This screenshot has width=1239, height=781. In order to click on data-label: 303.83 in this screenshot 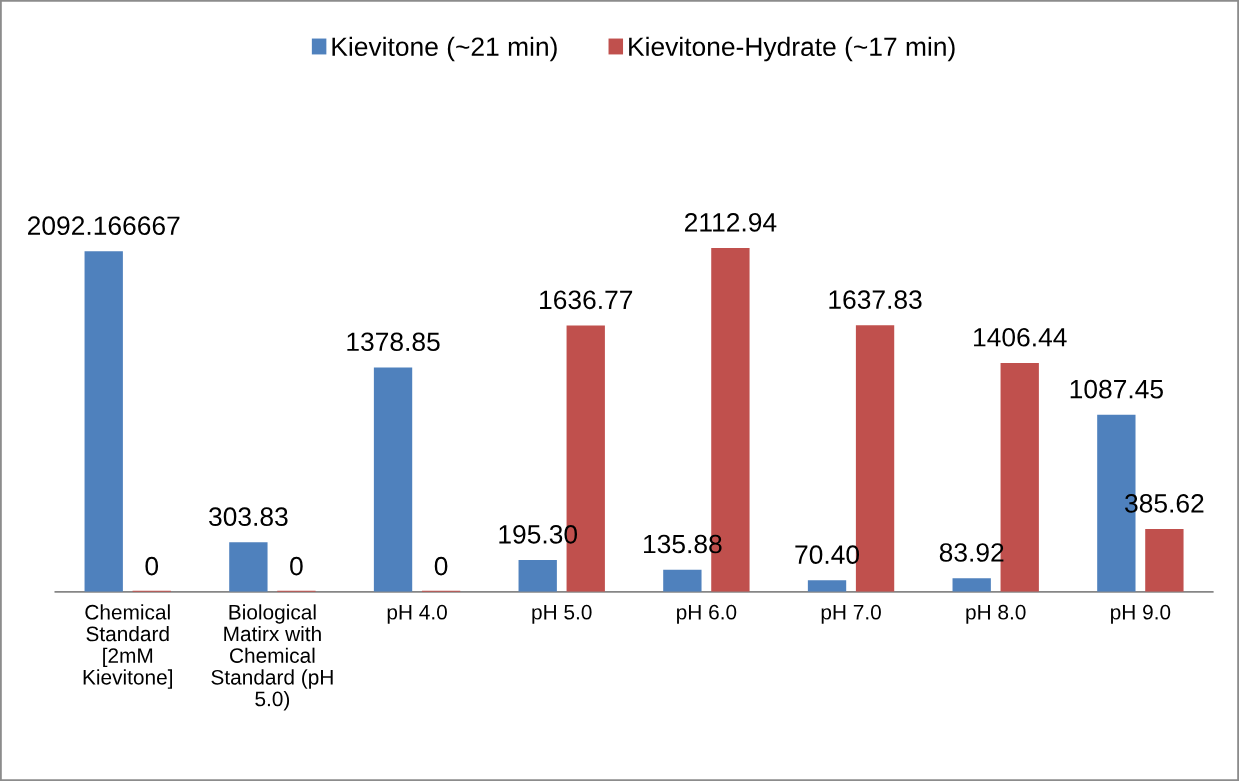, I will do `click(248, 517)`.